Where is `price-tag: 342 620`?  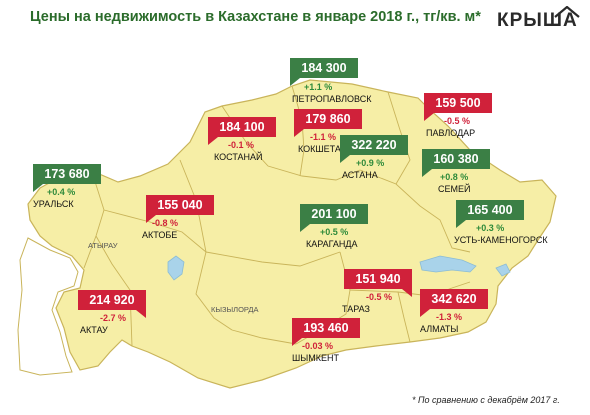
price-tag: 342 620 is located at coordinates (454, 303).